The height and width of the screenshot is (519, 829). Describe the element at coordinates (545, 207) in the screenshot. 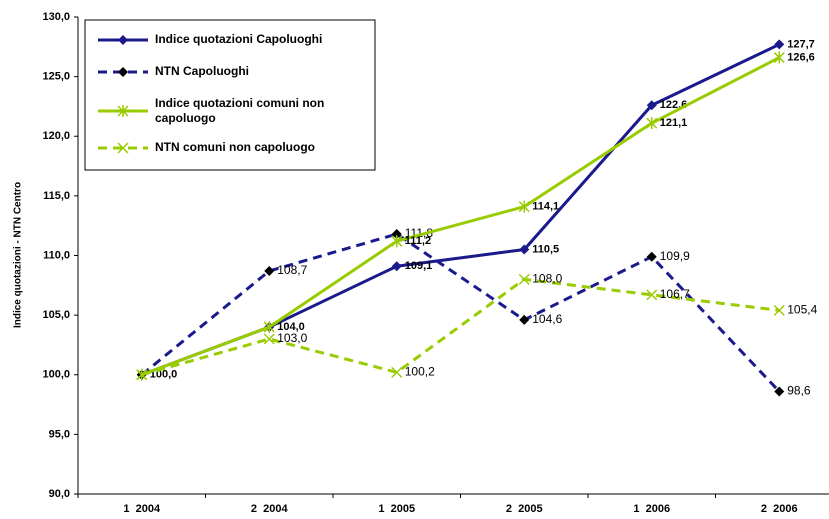

I see `data-label: 114,1` at that location.